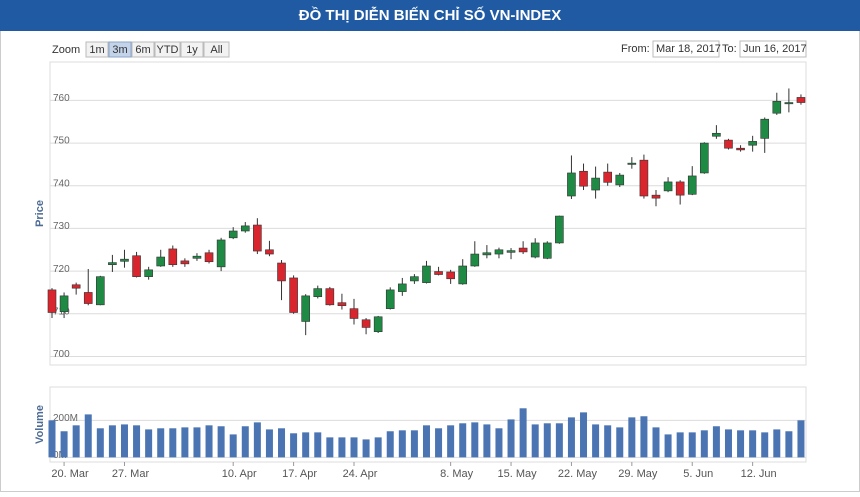  Describe the element at coordinates (65, 418) in the screenshot. I see `y-tick-label: 200M` at that location.